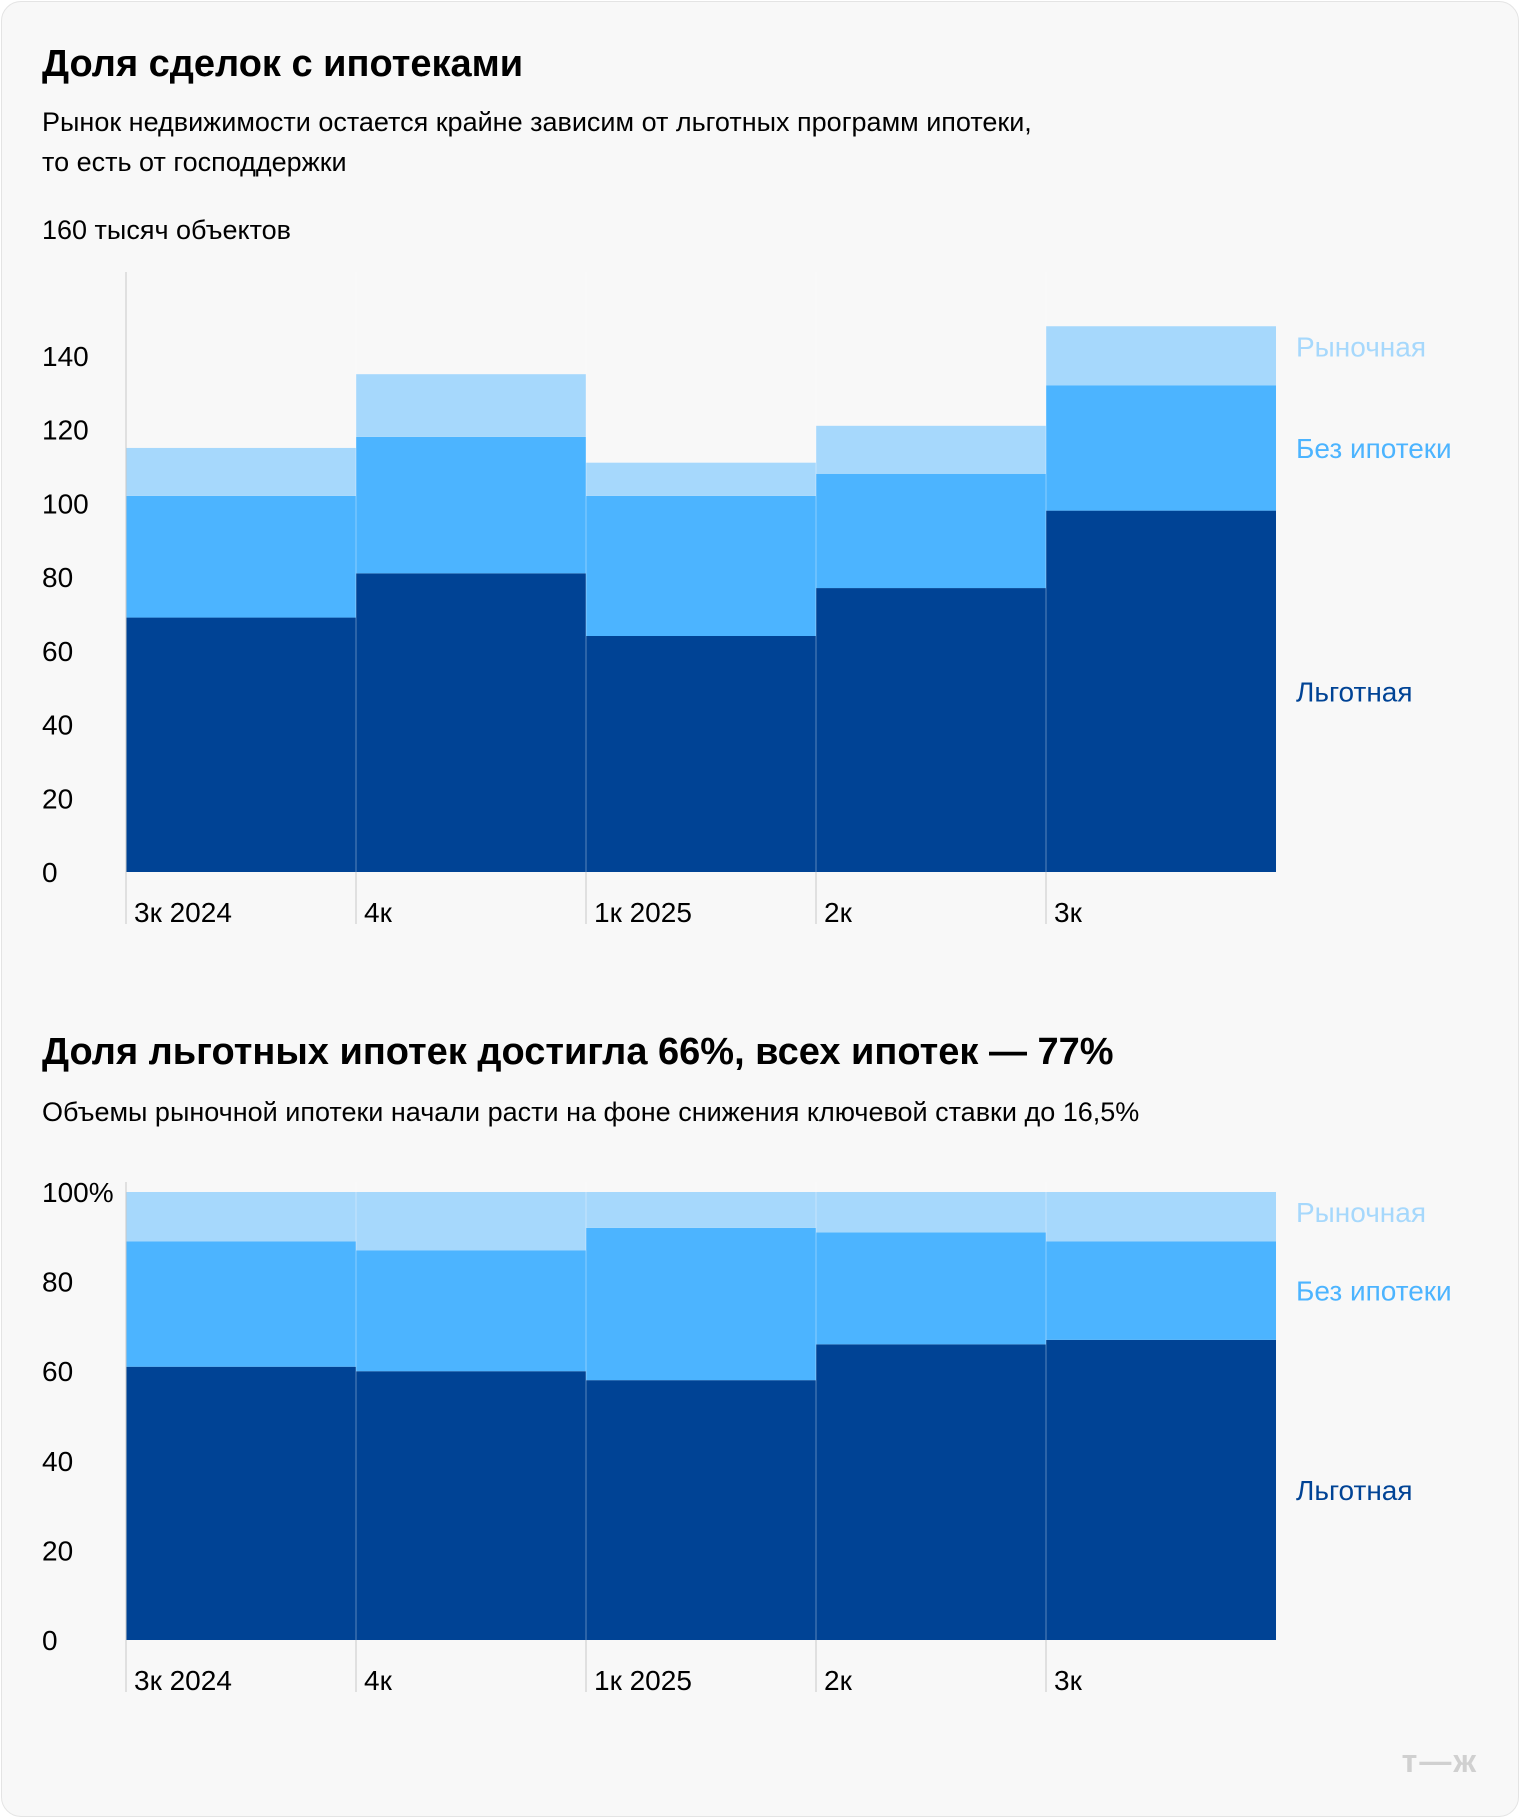  What do you see at coordinates (838, 912) in the screenshot?
I see `chart1-xlabel-3: 2к` at bounding box center [838, 912].